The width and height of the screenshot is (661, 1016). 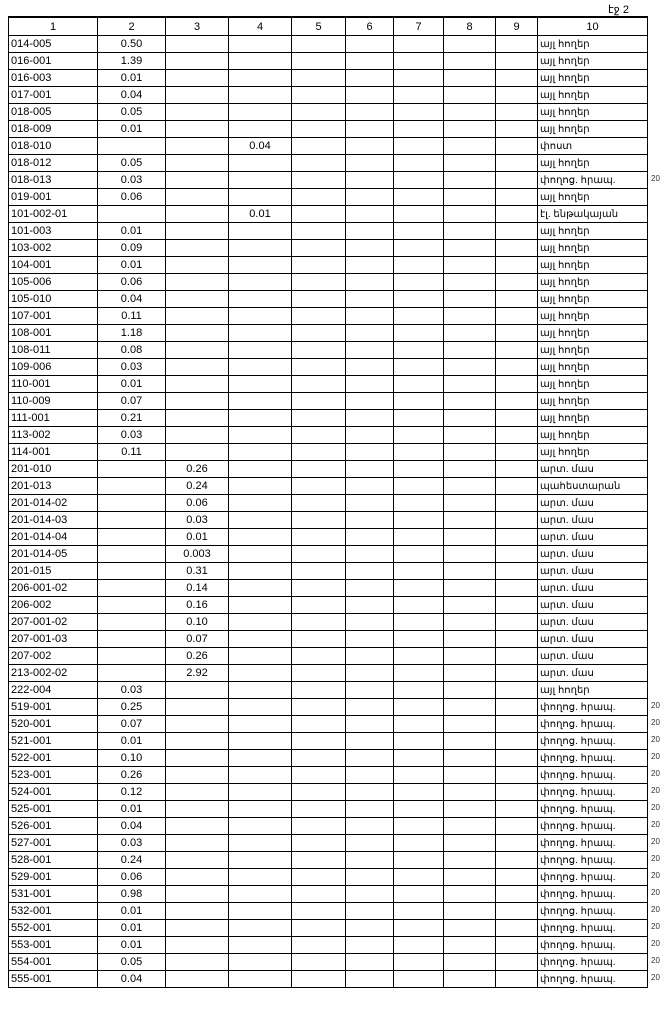 I want to click on area-value: 1.18, so click(x=131, y=333).